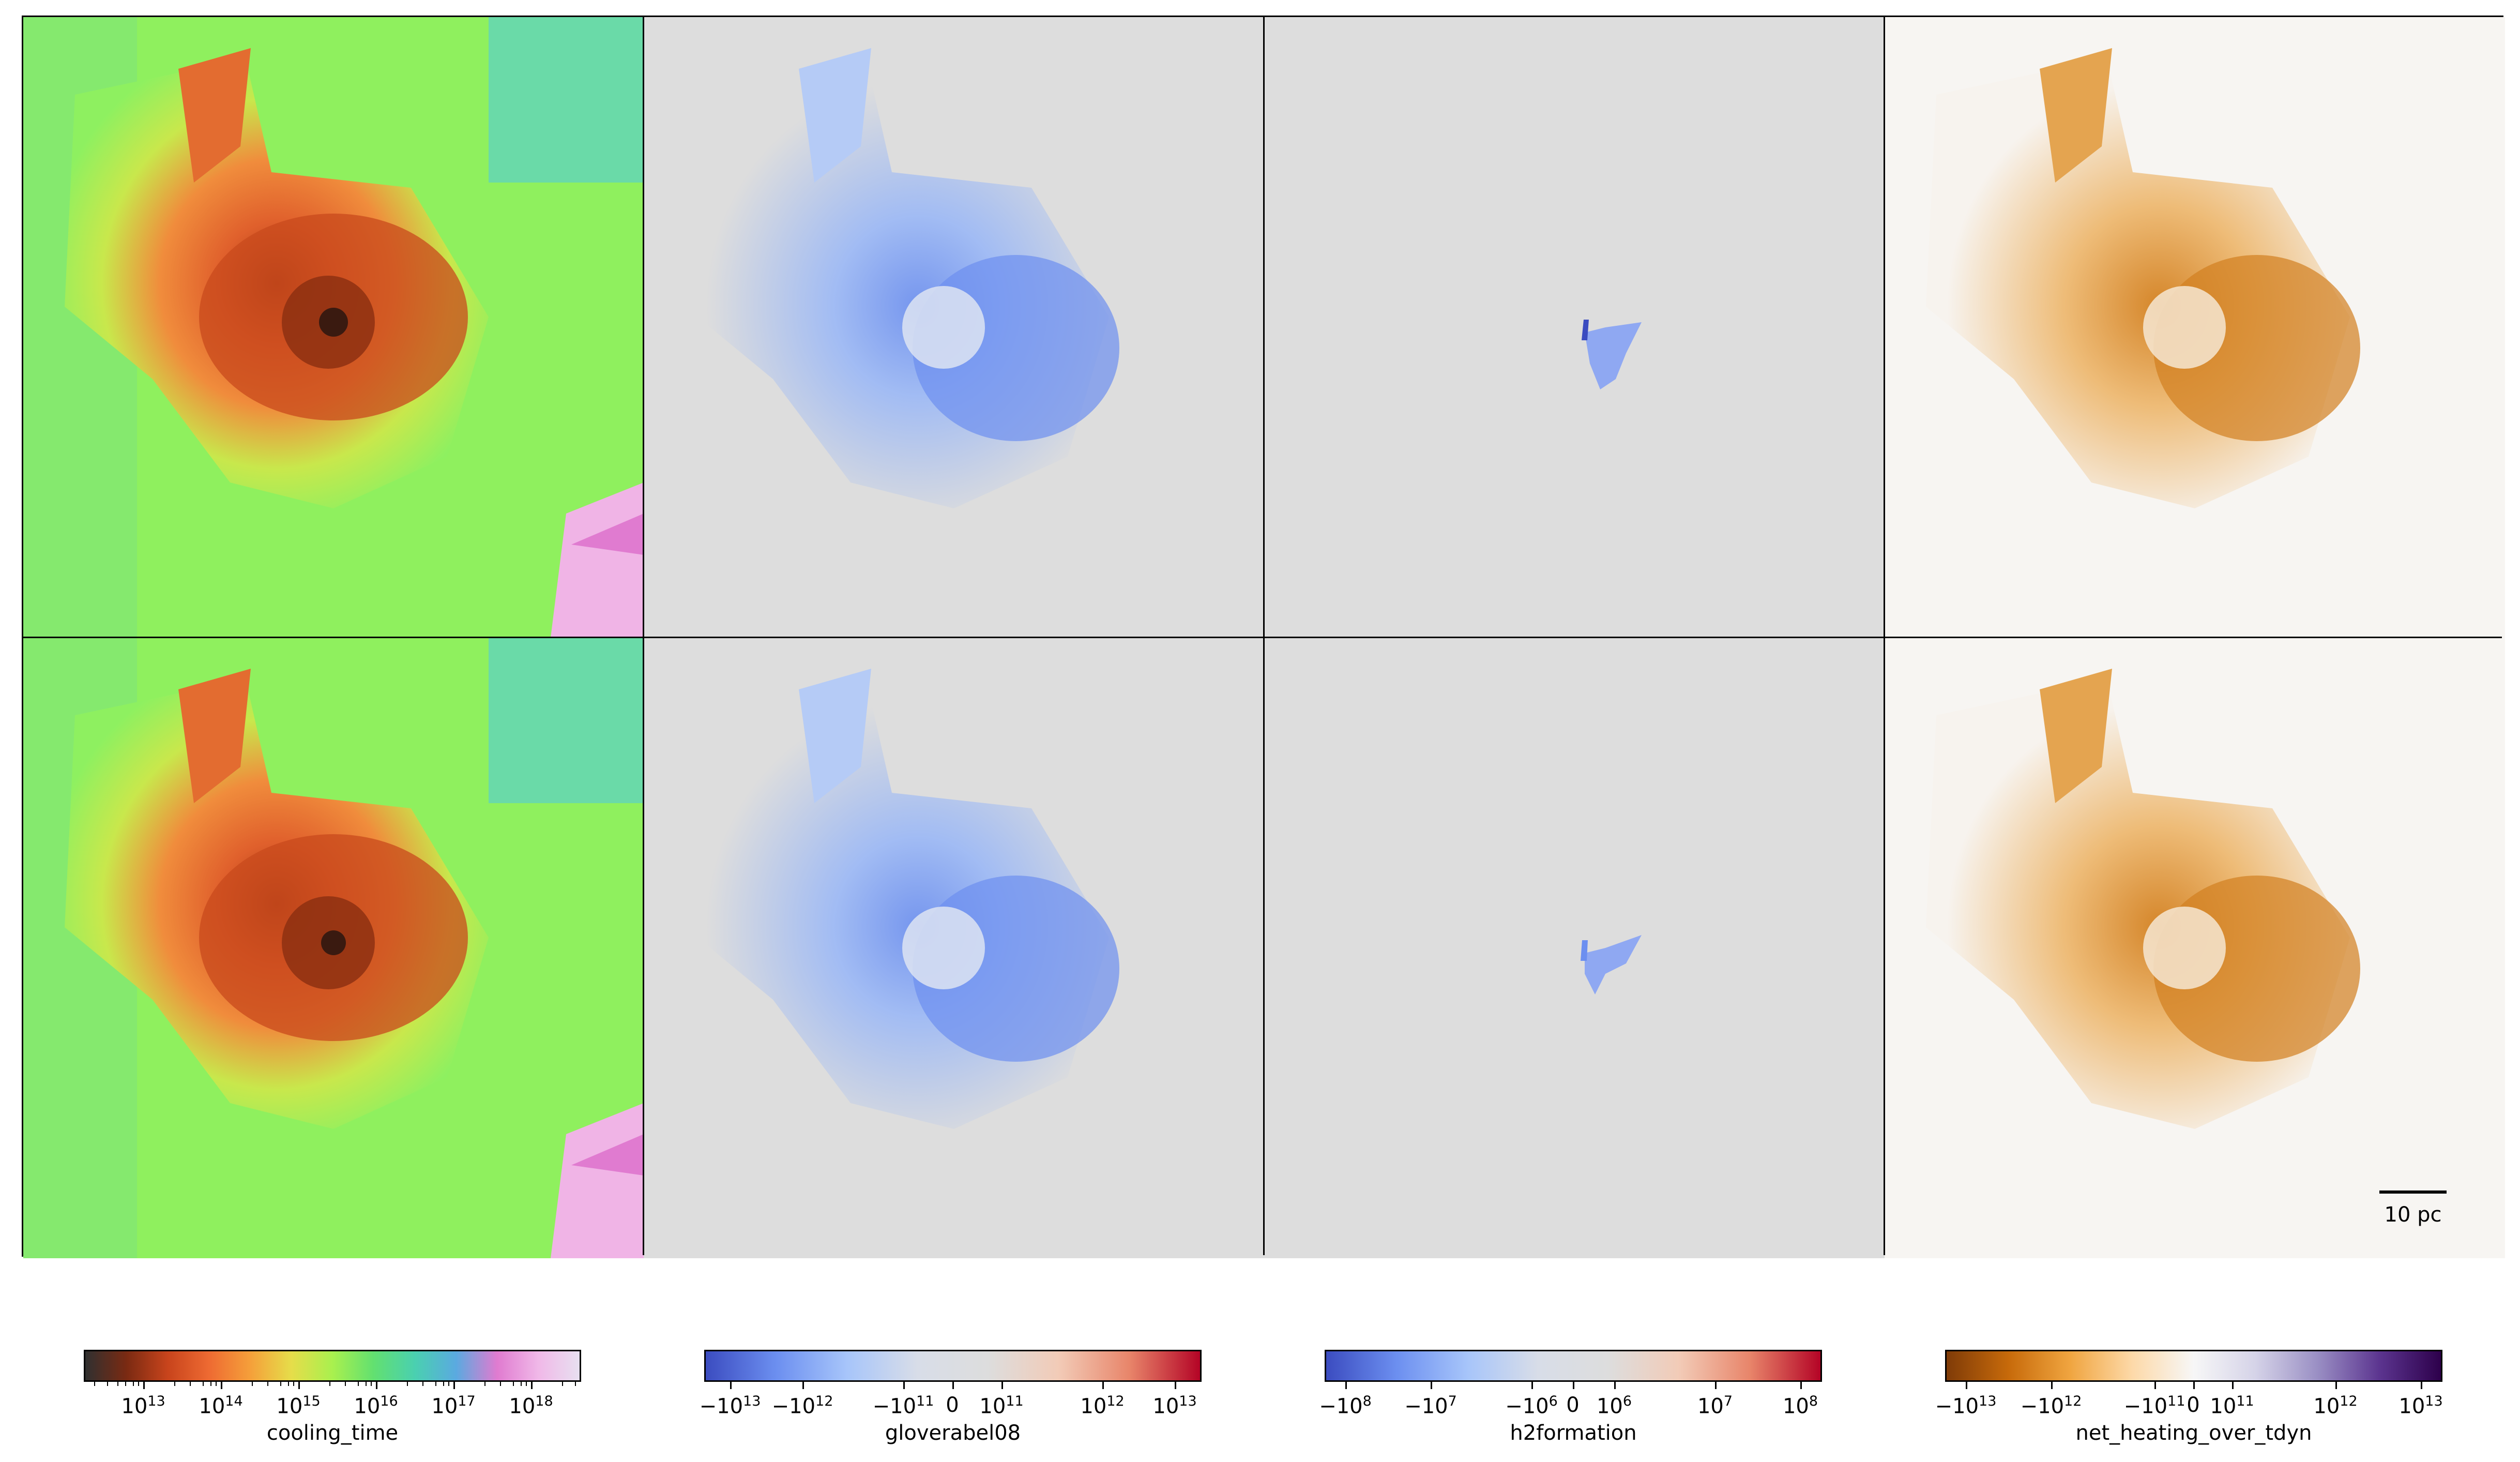  What do you see at coordinates (1715, 1406) in the screenshot?
I see `colorbar-tick-label: 10⁷` at bounding box center [1715, 1406].